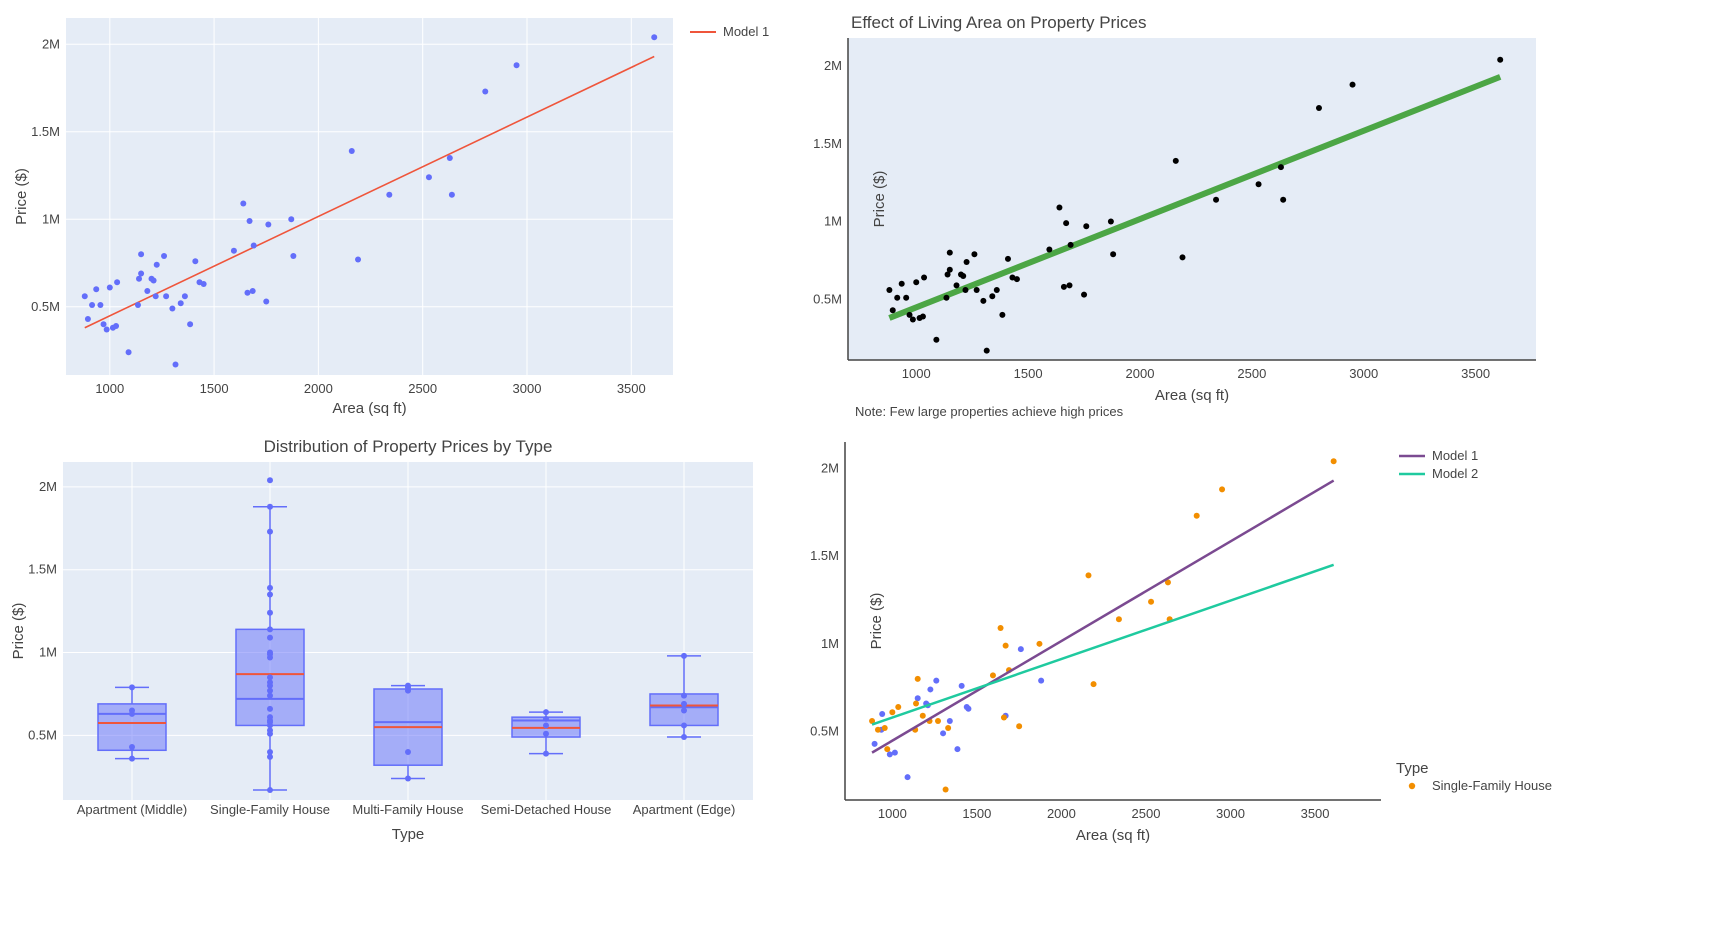 The height and width of the screenshot is (934, 1712). I want to click on chart-title-2: Effect of Living Area on Property Prices, so click(998, 22).